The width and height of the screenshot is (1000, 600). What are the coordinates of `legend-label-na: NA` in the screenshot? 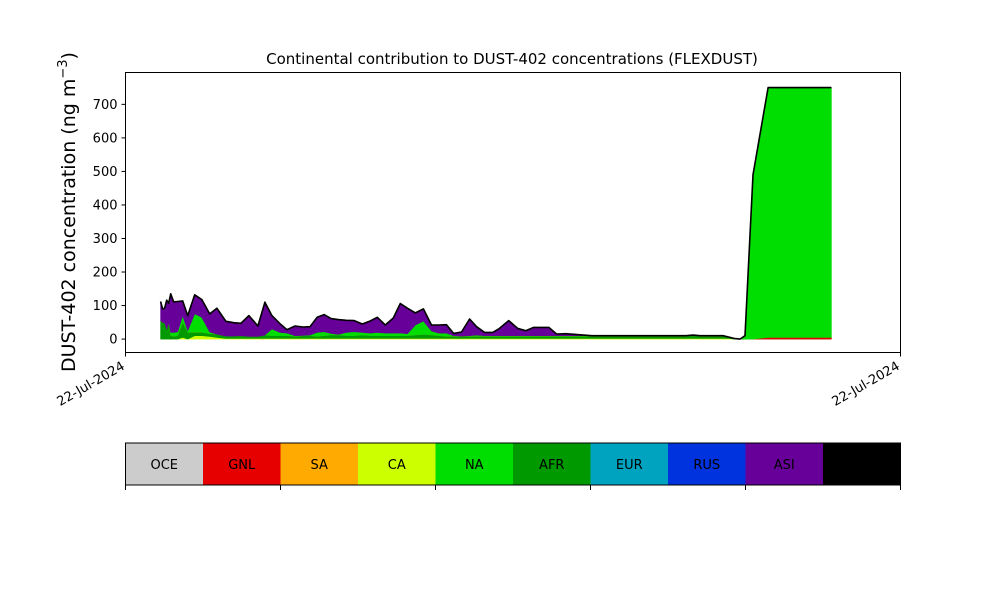 It's located at (474, 465).